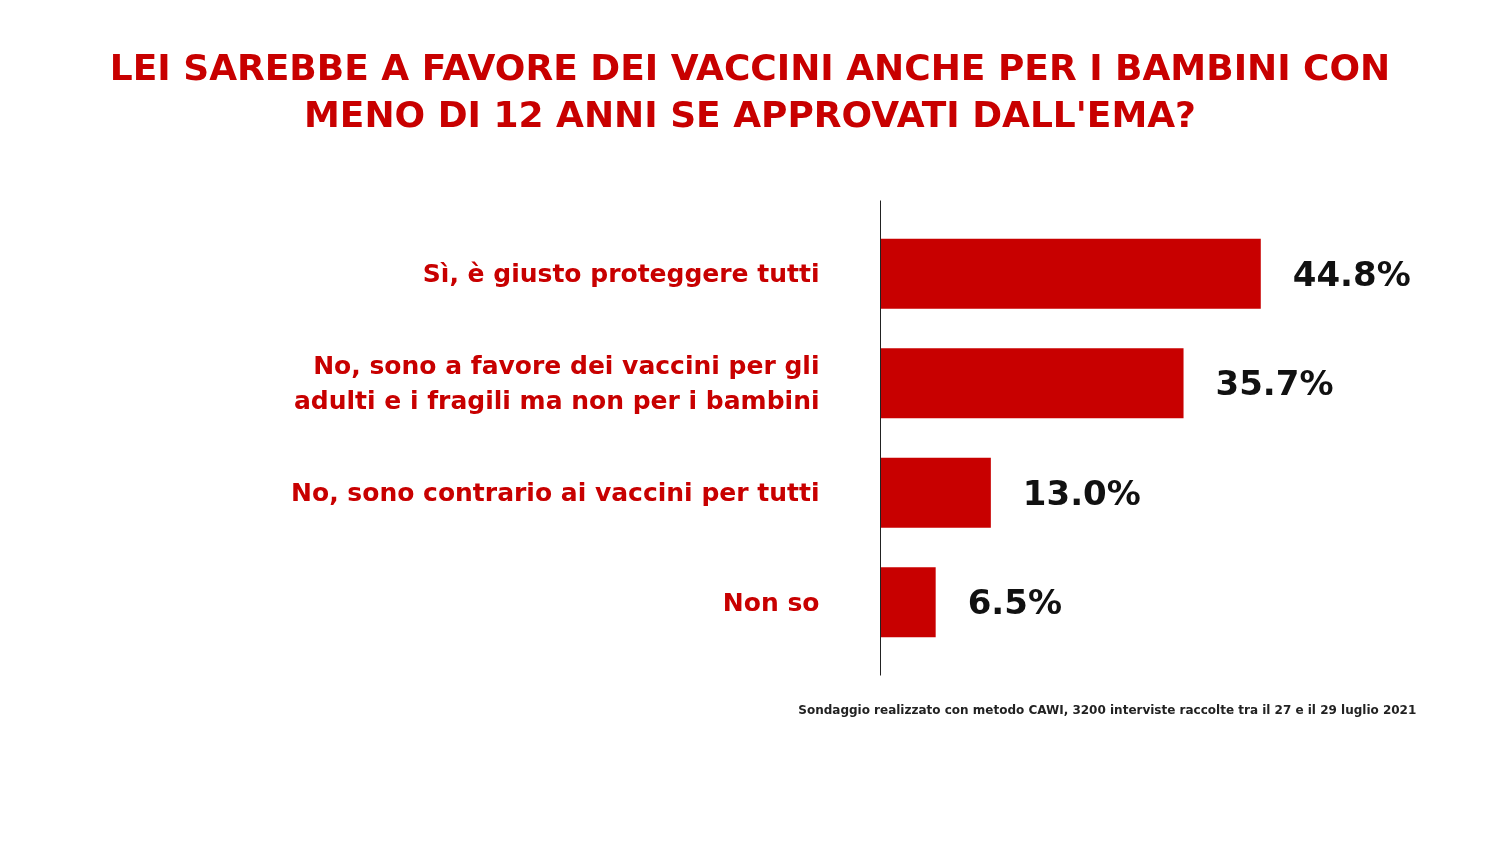 The width and height of the screenshot is (1500, 844). What do you see at coordinates (1081, 492) in the screenshot?
I see `data-label: 13.0%` at bounding box center [1081, 492].